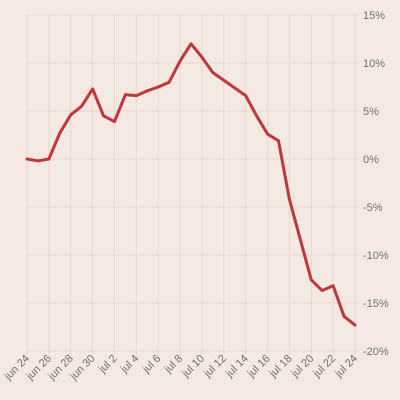  Describe the element at coordinates (303, 367) in the screenshot. I see `x-tick-label: jul 20` at that location.